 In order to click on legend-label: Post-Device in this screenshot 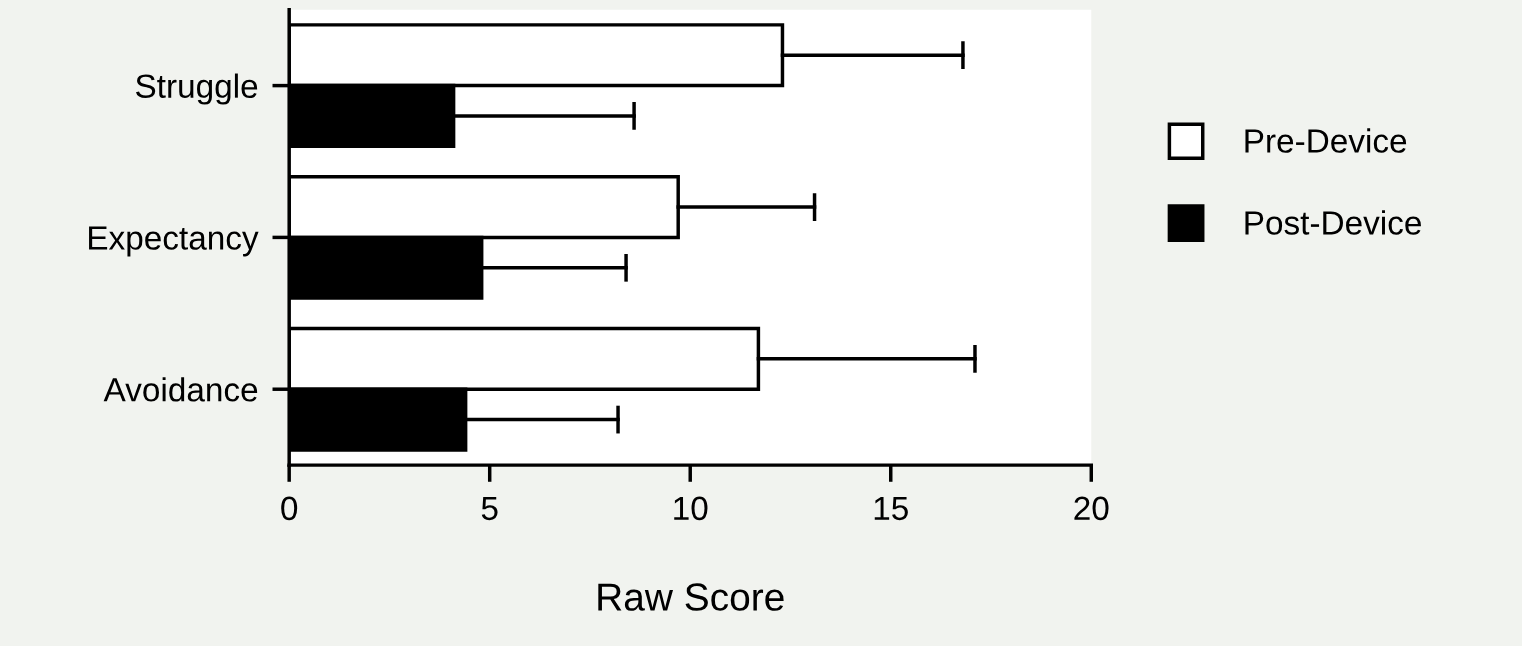, I will do `click(1333, 222)`.